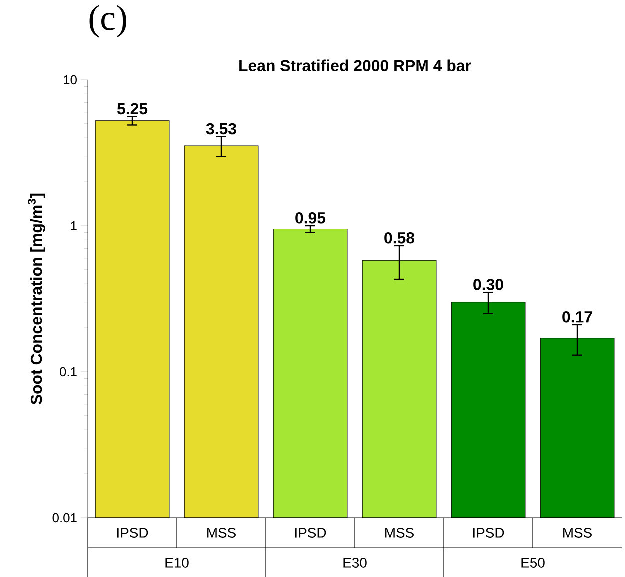 The width and height of the screenshot is (625, 577). What do you see at coordinates (399, 238) in the screenshot?
I see `data-label: 0.58` at bounding box center [399, 238].